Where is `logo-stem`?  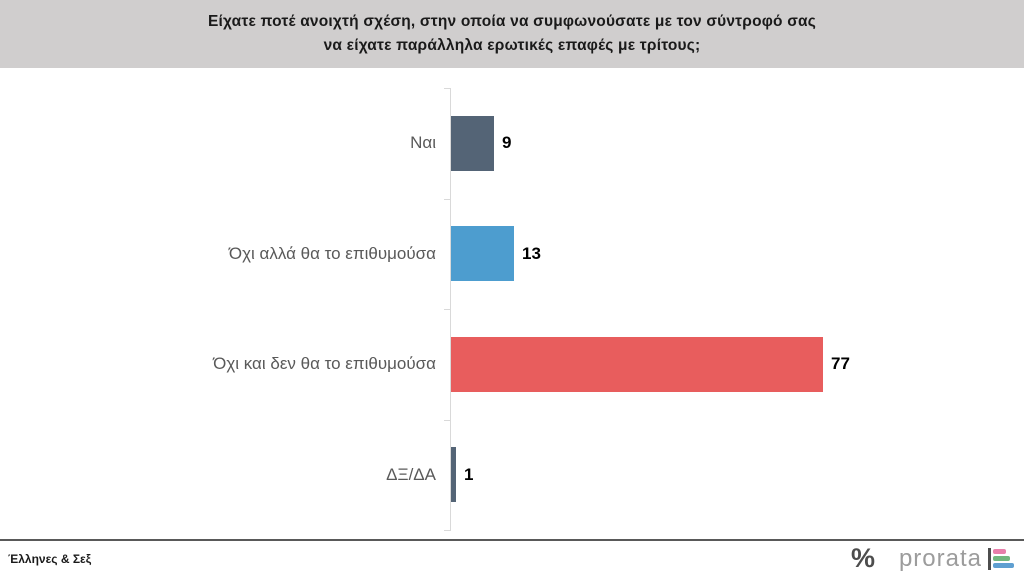 logo-stem is located at coordinates (989, 558).